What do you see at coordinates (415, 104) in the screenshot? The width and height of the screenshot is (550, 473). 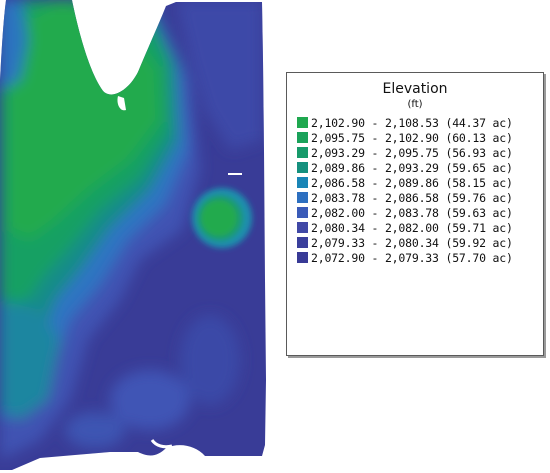 I see `legend-unit: (ft)` at bounding box center [415, 104].